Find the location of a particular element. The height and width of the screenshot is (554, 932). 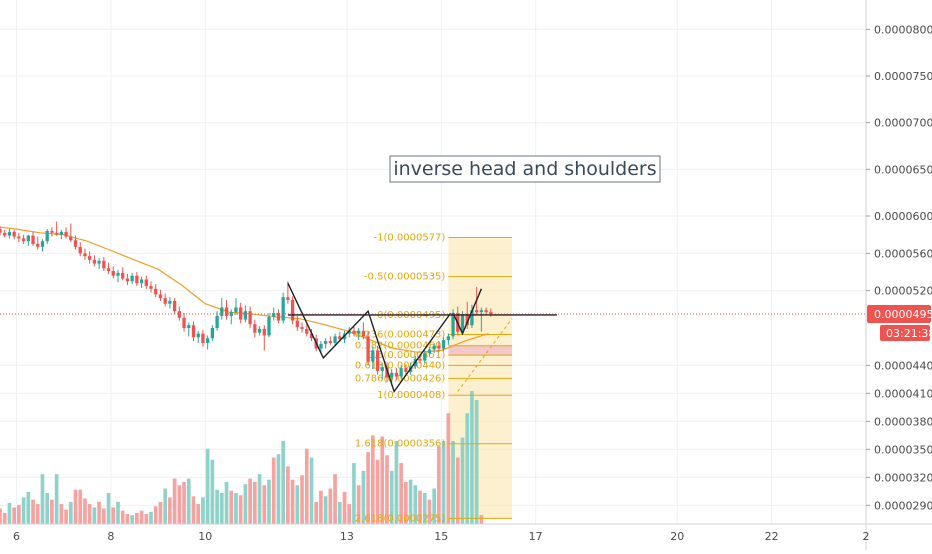

pattern-drawing is located at coordinates (422, 338).